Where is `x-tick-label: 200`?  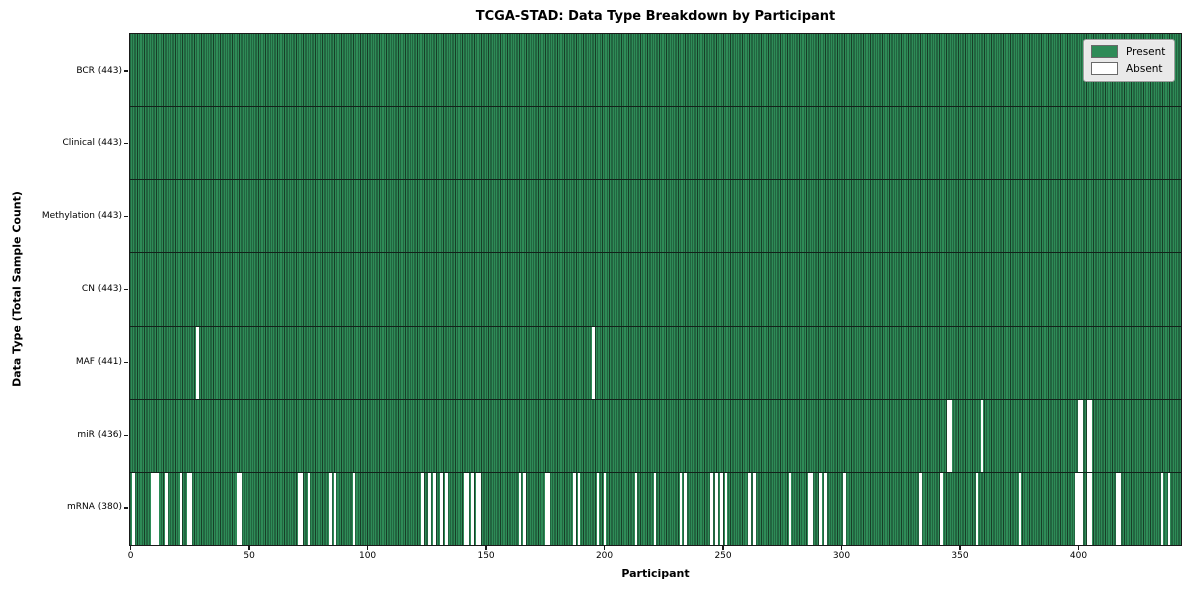
x-tick-label: 200 is located at coordinates (604, 556).